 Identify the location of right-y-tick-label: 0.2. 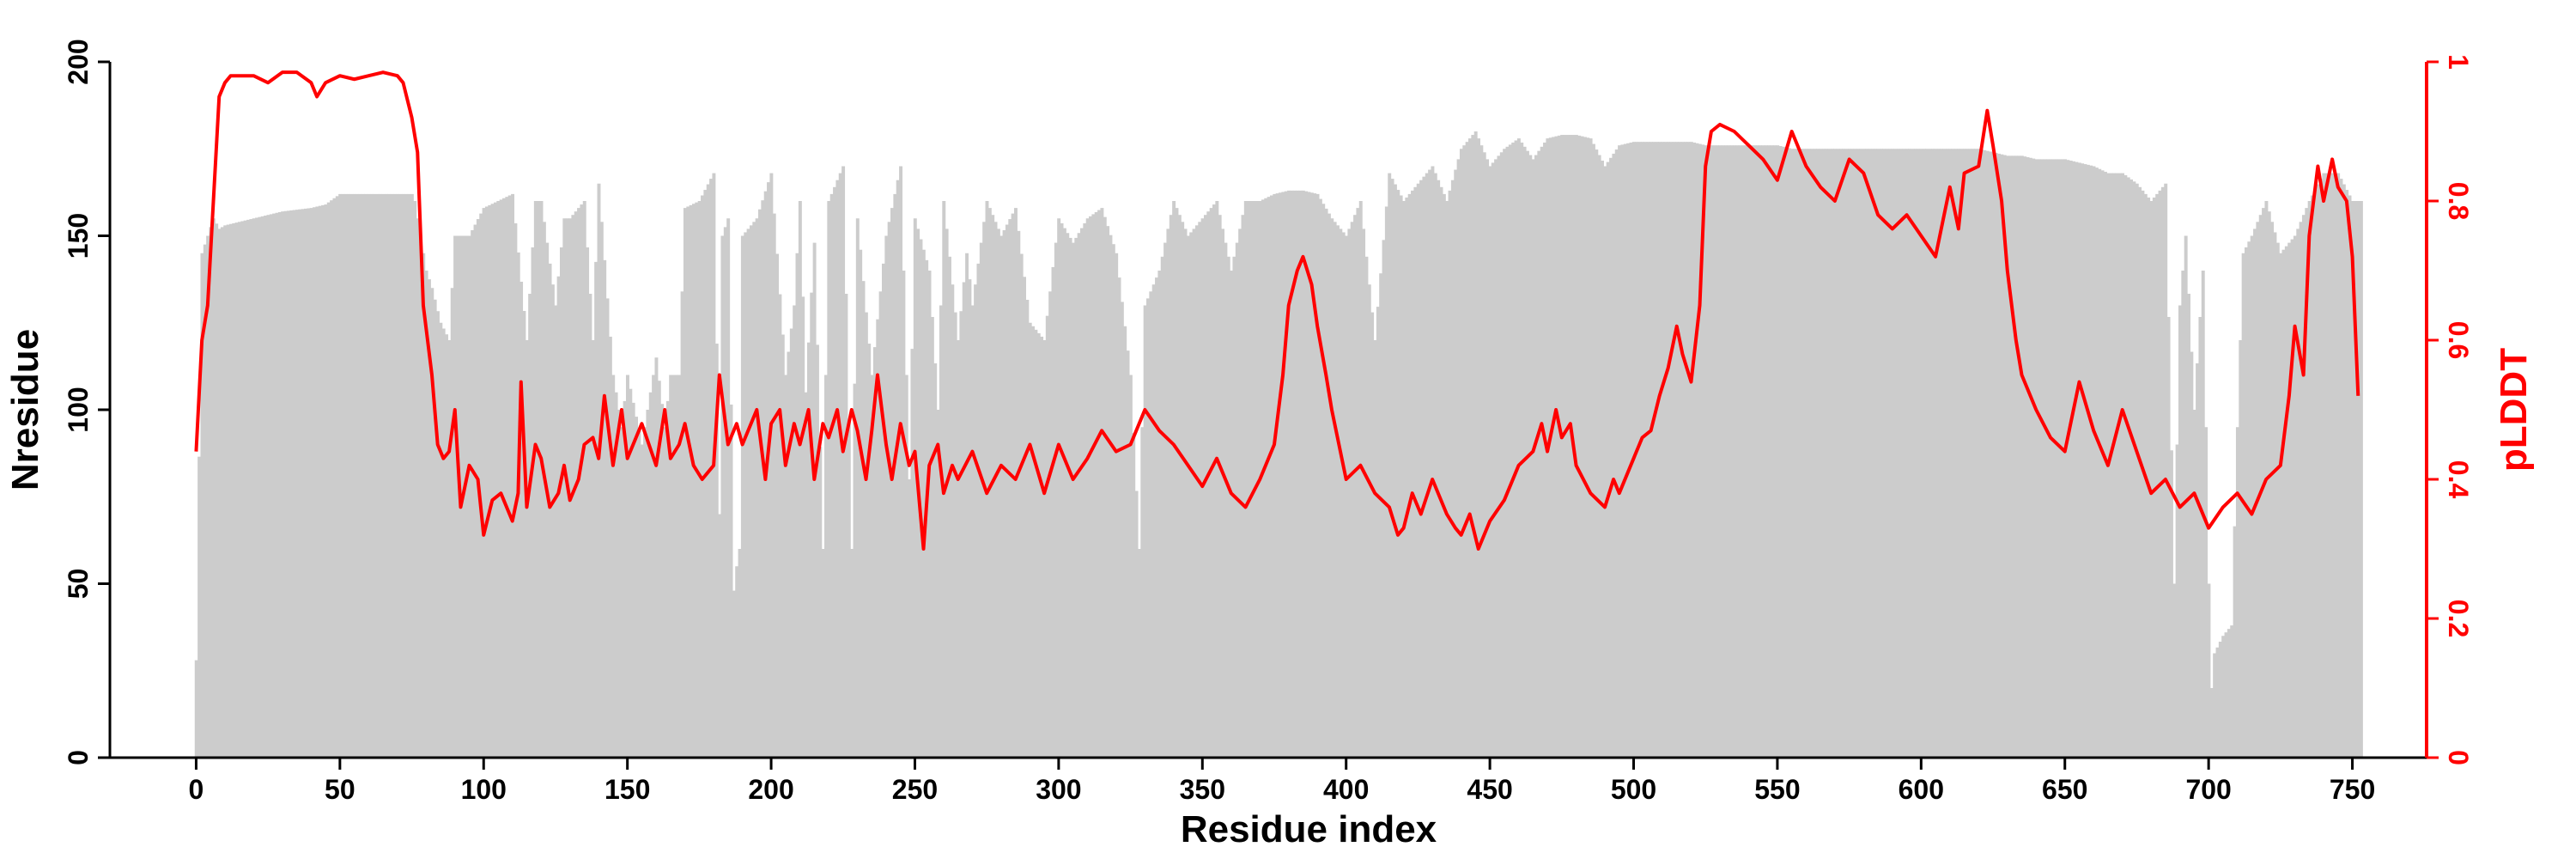
(2458, 618).